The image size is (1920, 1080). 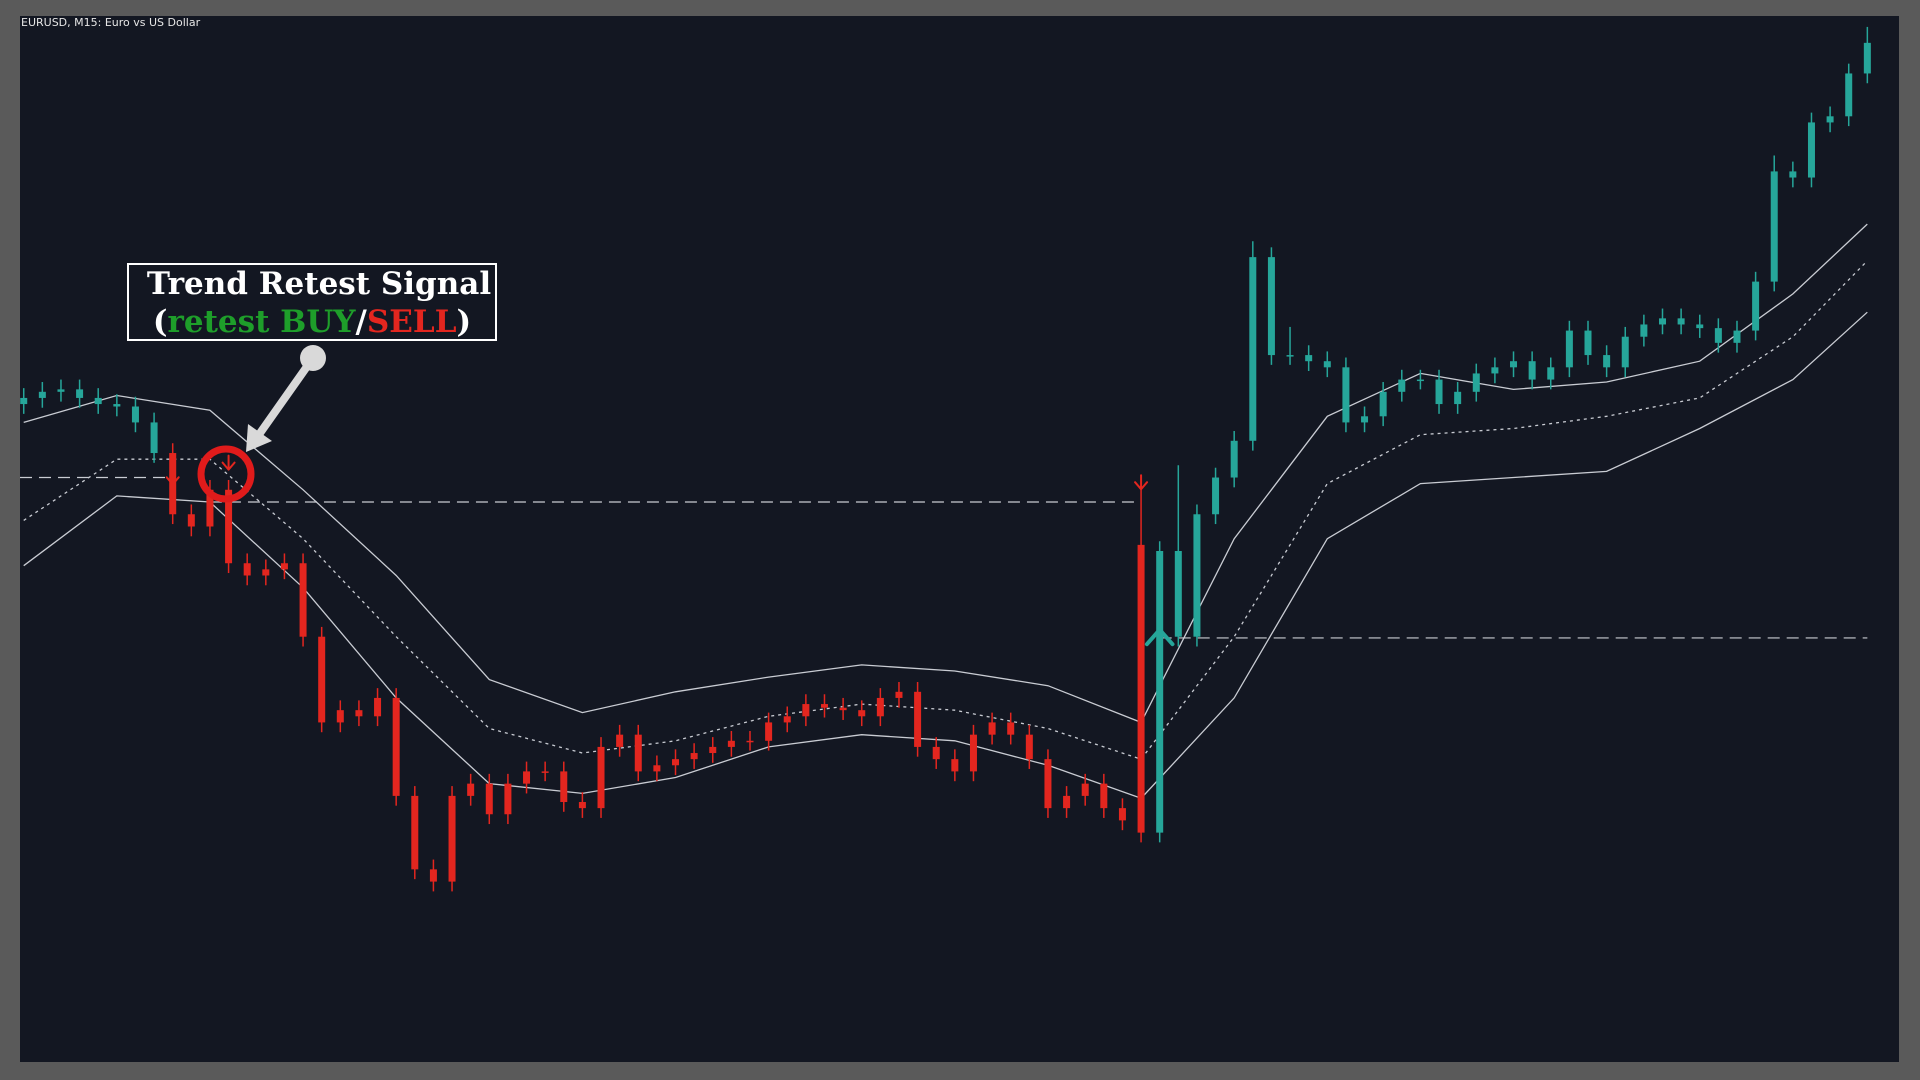 I want to click on pointer-arrow, so click(x=285, y=397).